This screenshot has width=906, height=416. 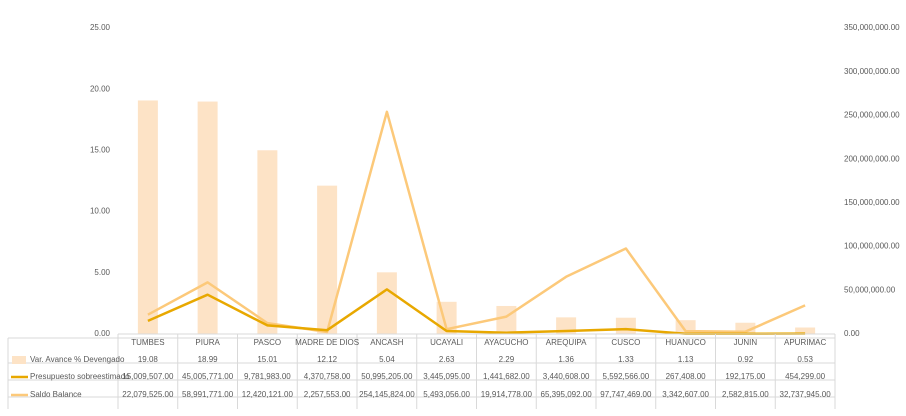 I want to click on table-cell-value: 454,299.00, so click(x=805, y=376).